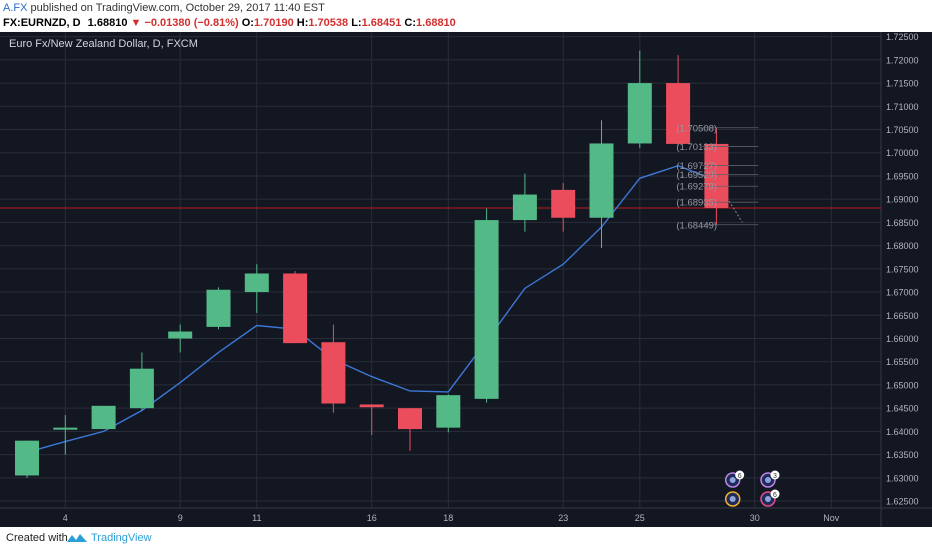 The width and height of the screenshot is (932, 550). What do you see at coordinates (902, 60) in the screenshot?
I see `y-tick-label: 1.72000` at bounding box center [902, 60].